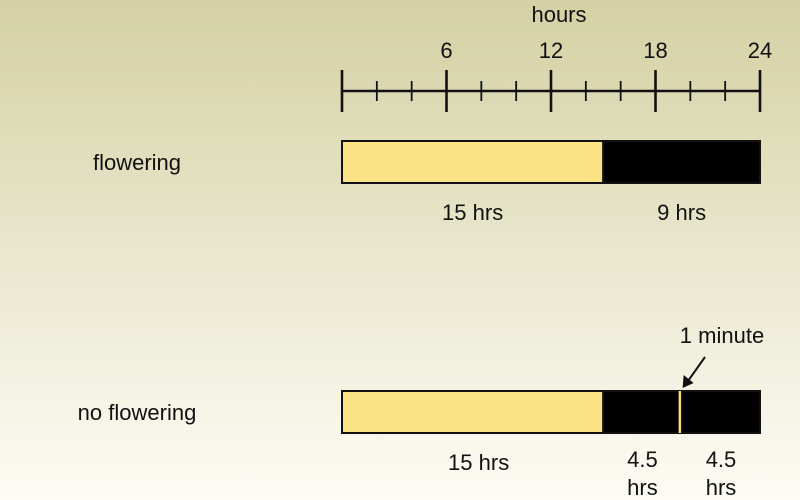 Image resolution: width=800 pixels, height=500 pixels. Describe the element at coordinates (655, 50) in the screenshot. I see `axis-tick-label: 18` at that location.